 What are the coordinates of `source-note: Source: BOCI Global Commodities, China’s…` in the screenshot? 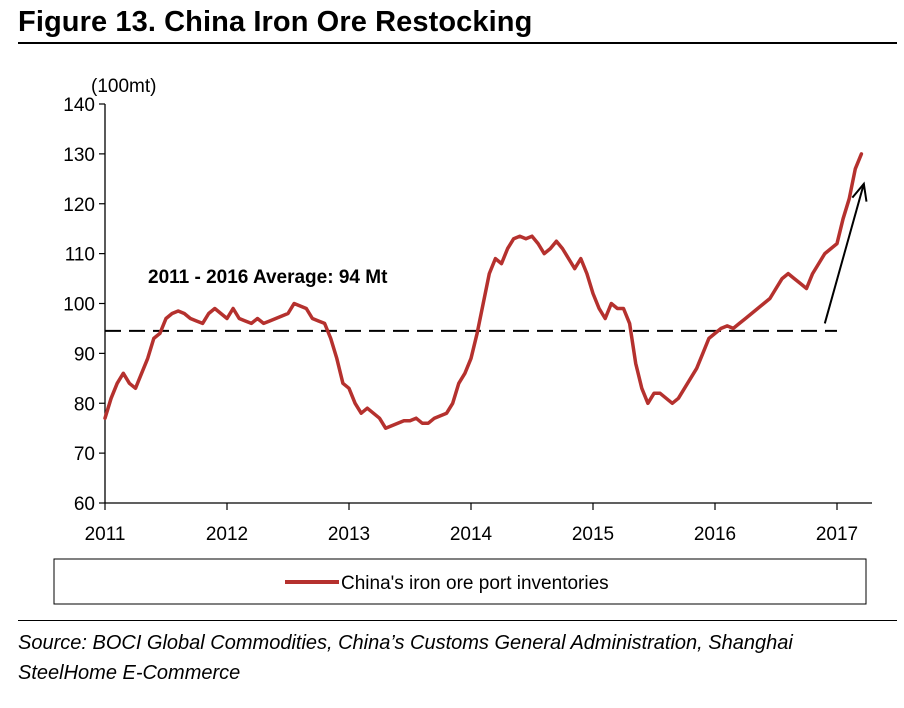 It's located at (405, 658).